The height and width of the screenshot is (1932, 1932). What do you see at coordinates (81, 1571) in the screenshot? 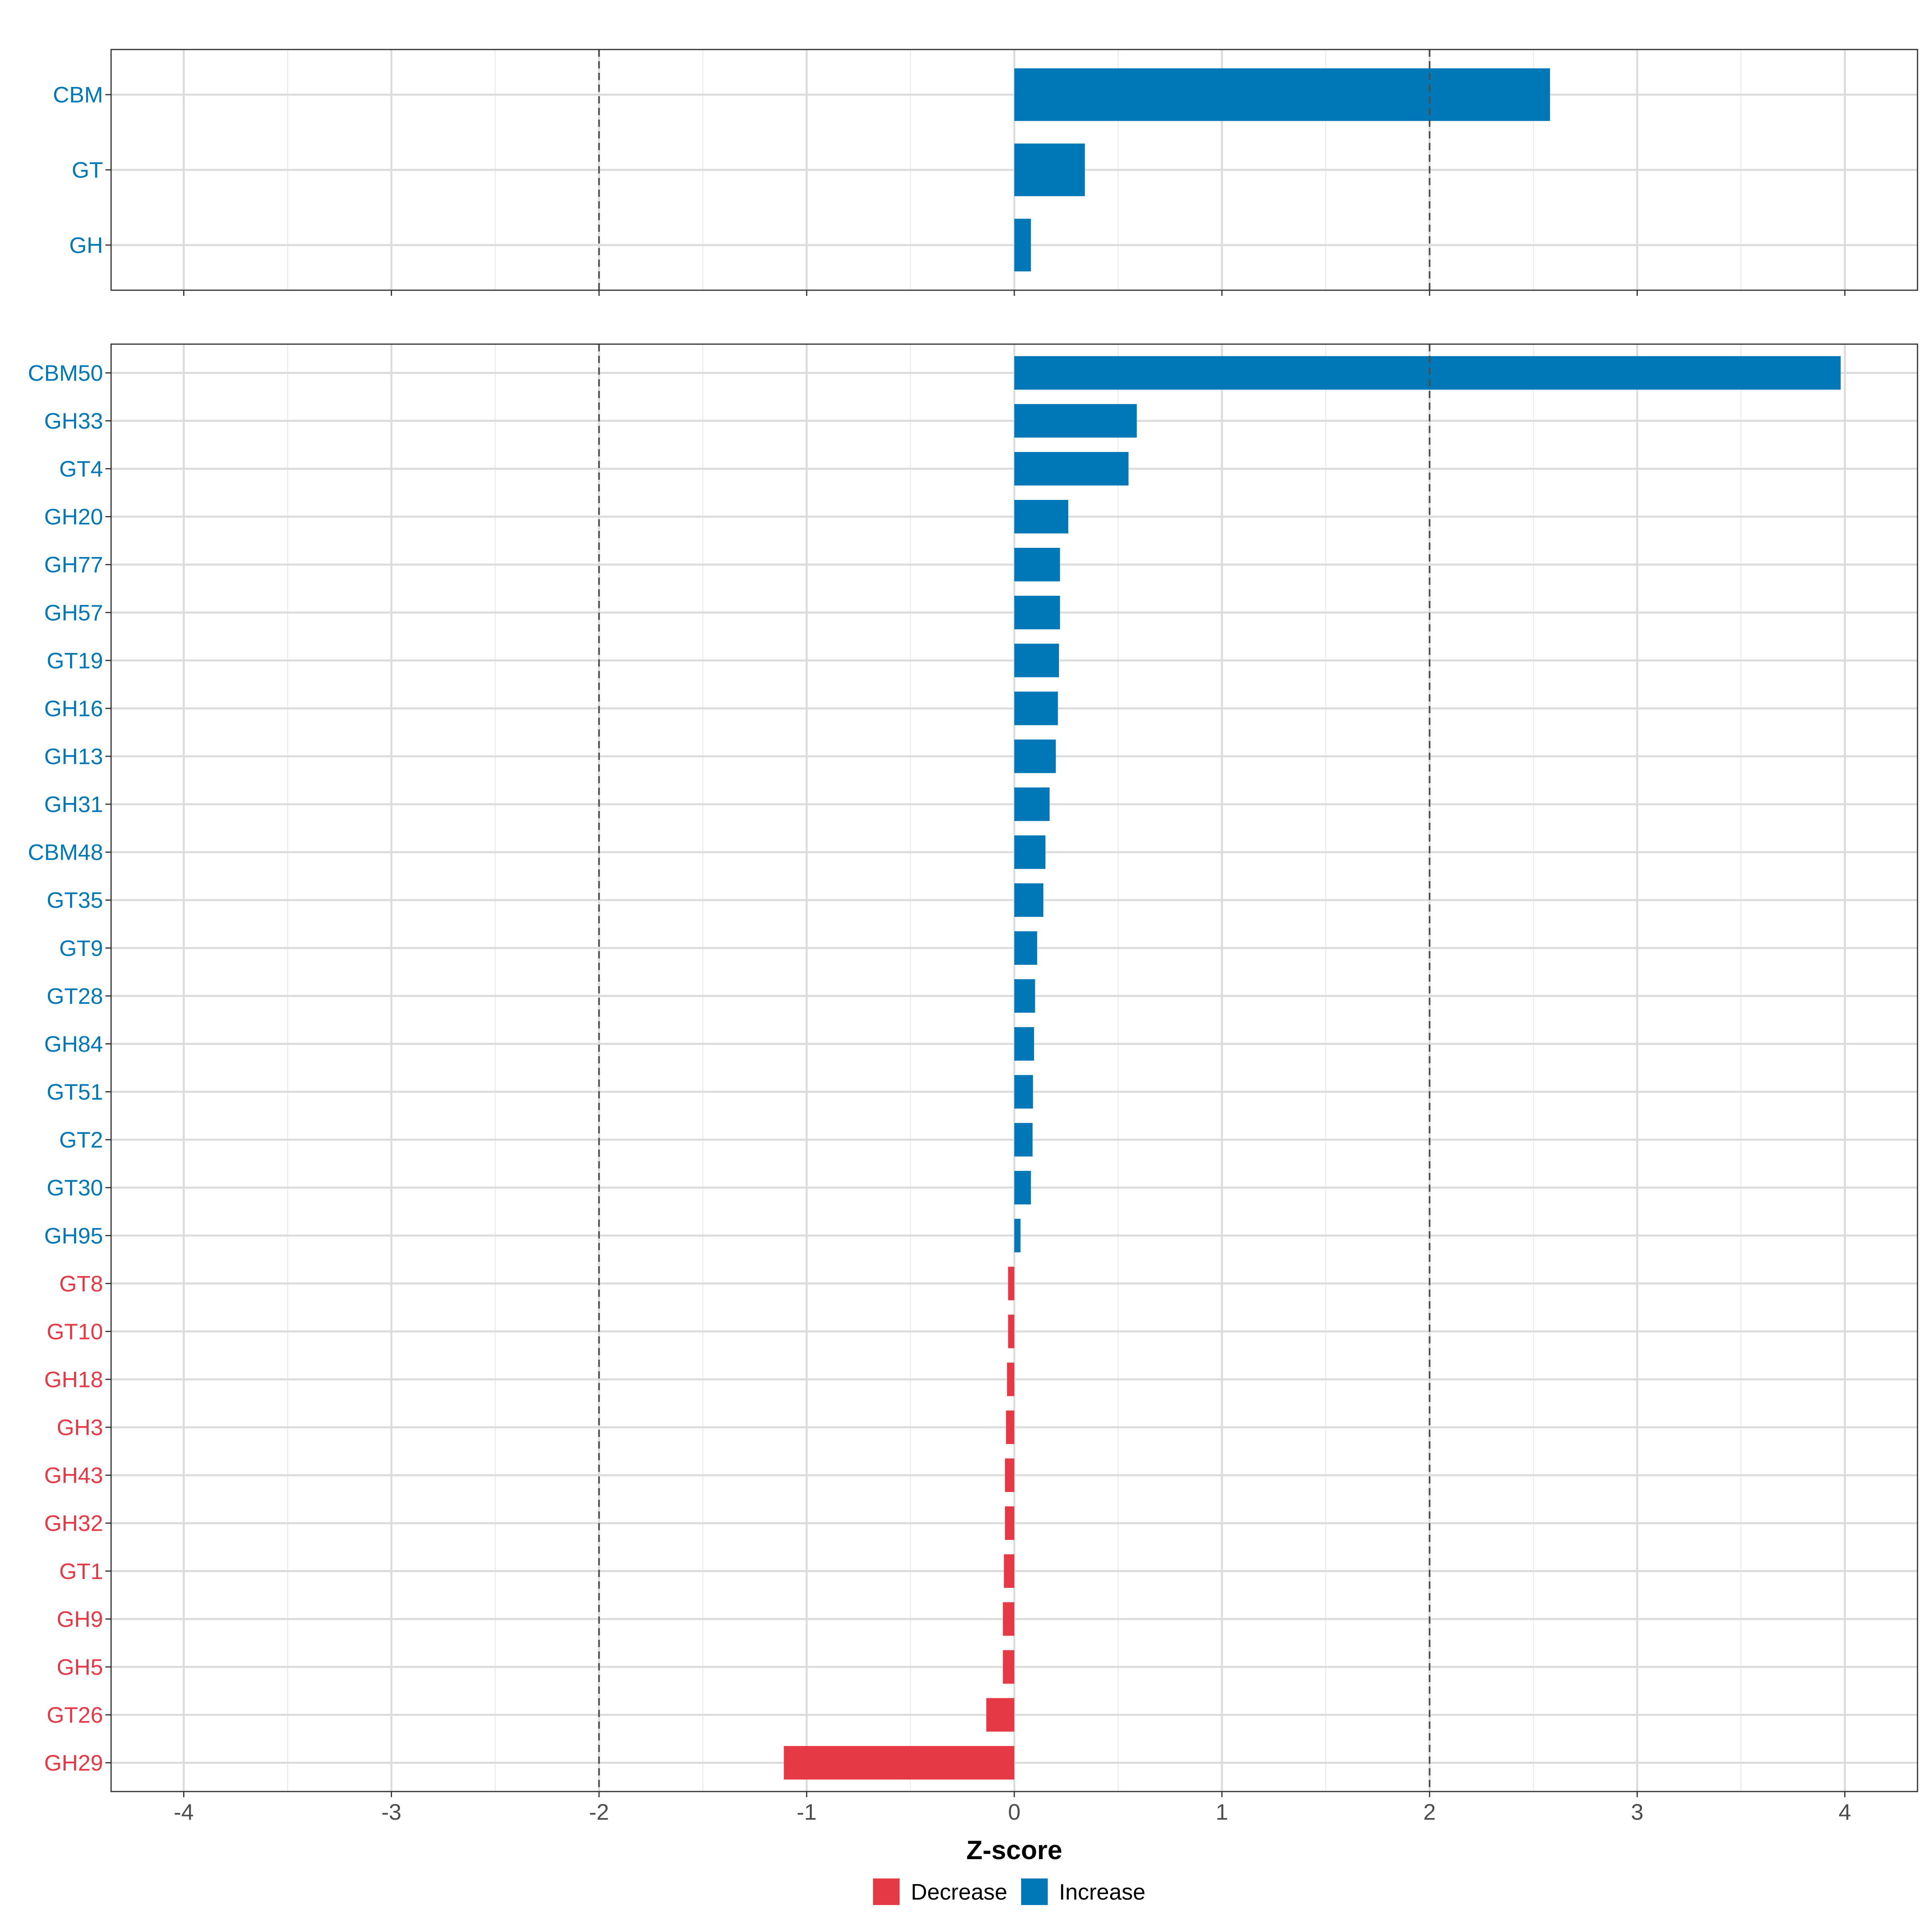
I see `category-label: GT1` at bounding box center [81, 1571].